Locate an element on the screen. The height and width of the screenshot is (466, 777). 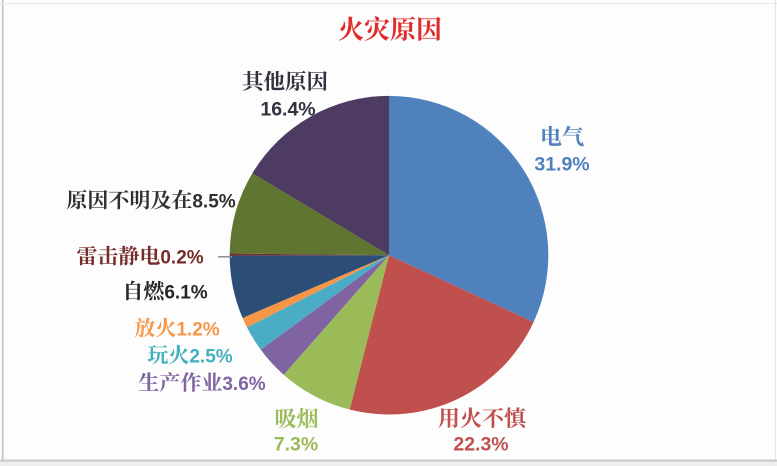
svg-text: 火灾原因 is located at coordinates (390, 28).